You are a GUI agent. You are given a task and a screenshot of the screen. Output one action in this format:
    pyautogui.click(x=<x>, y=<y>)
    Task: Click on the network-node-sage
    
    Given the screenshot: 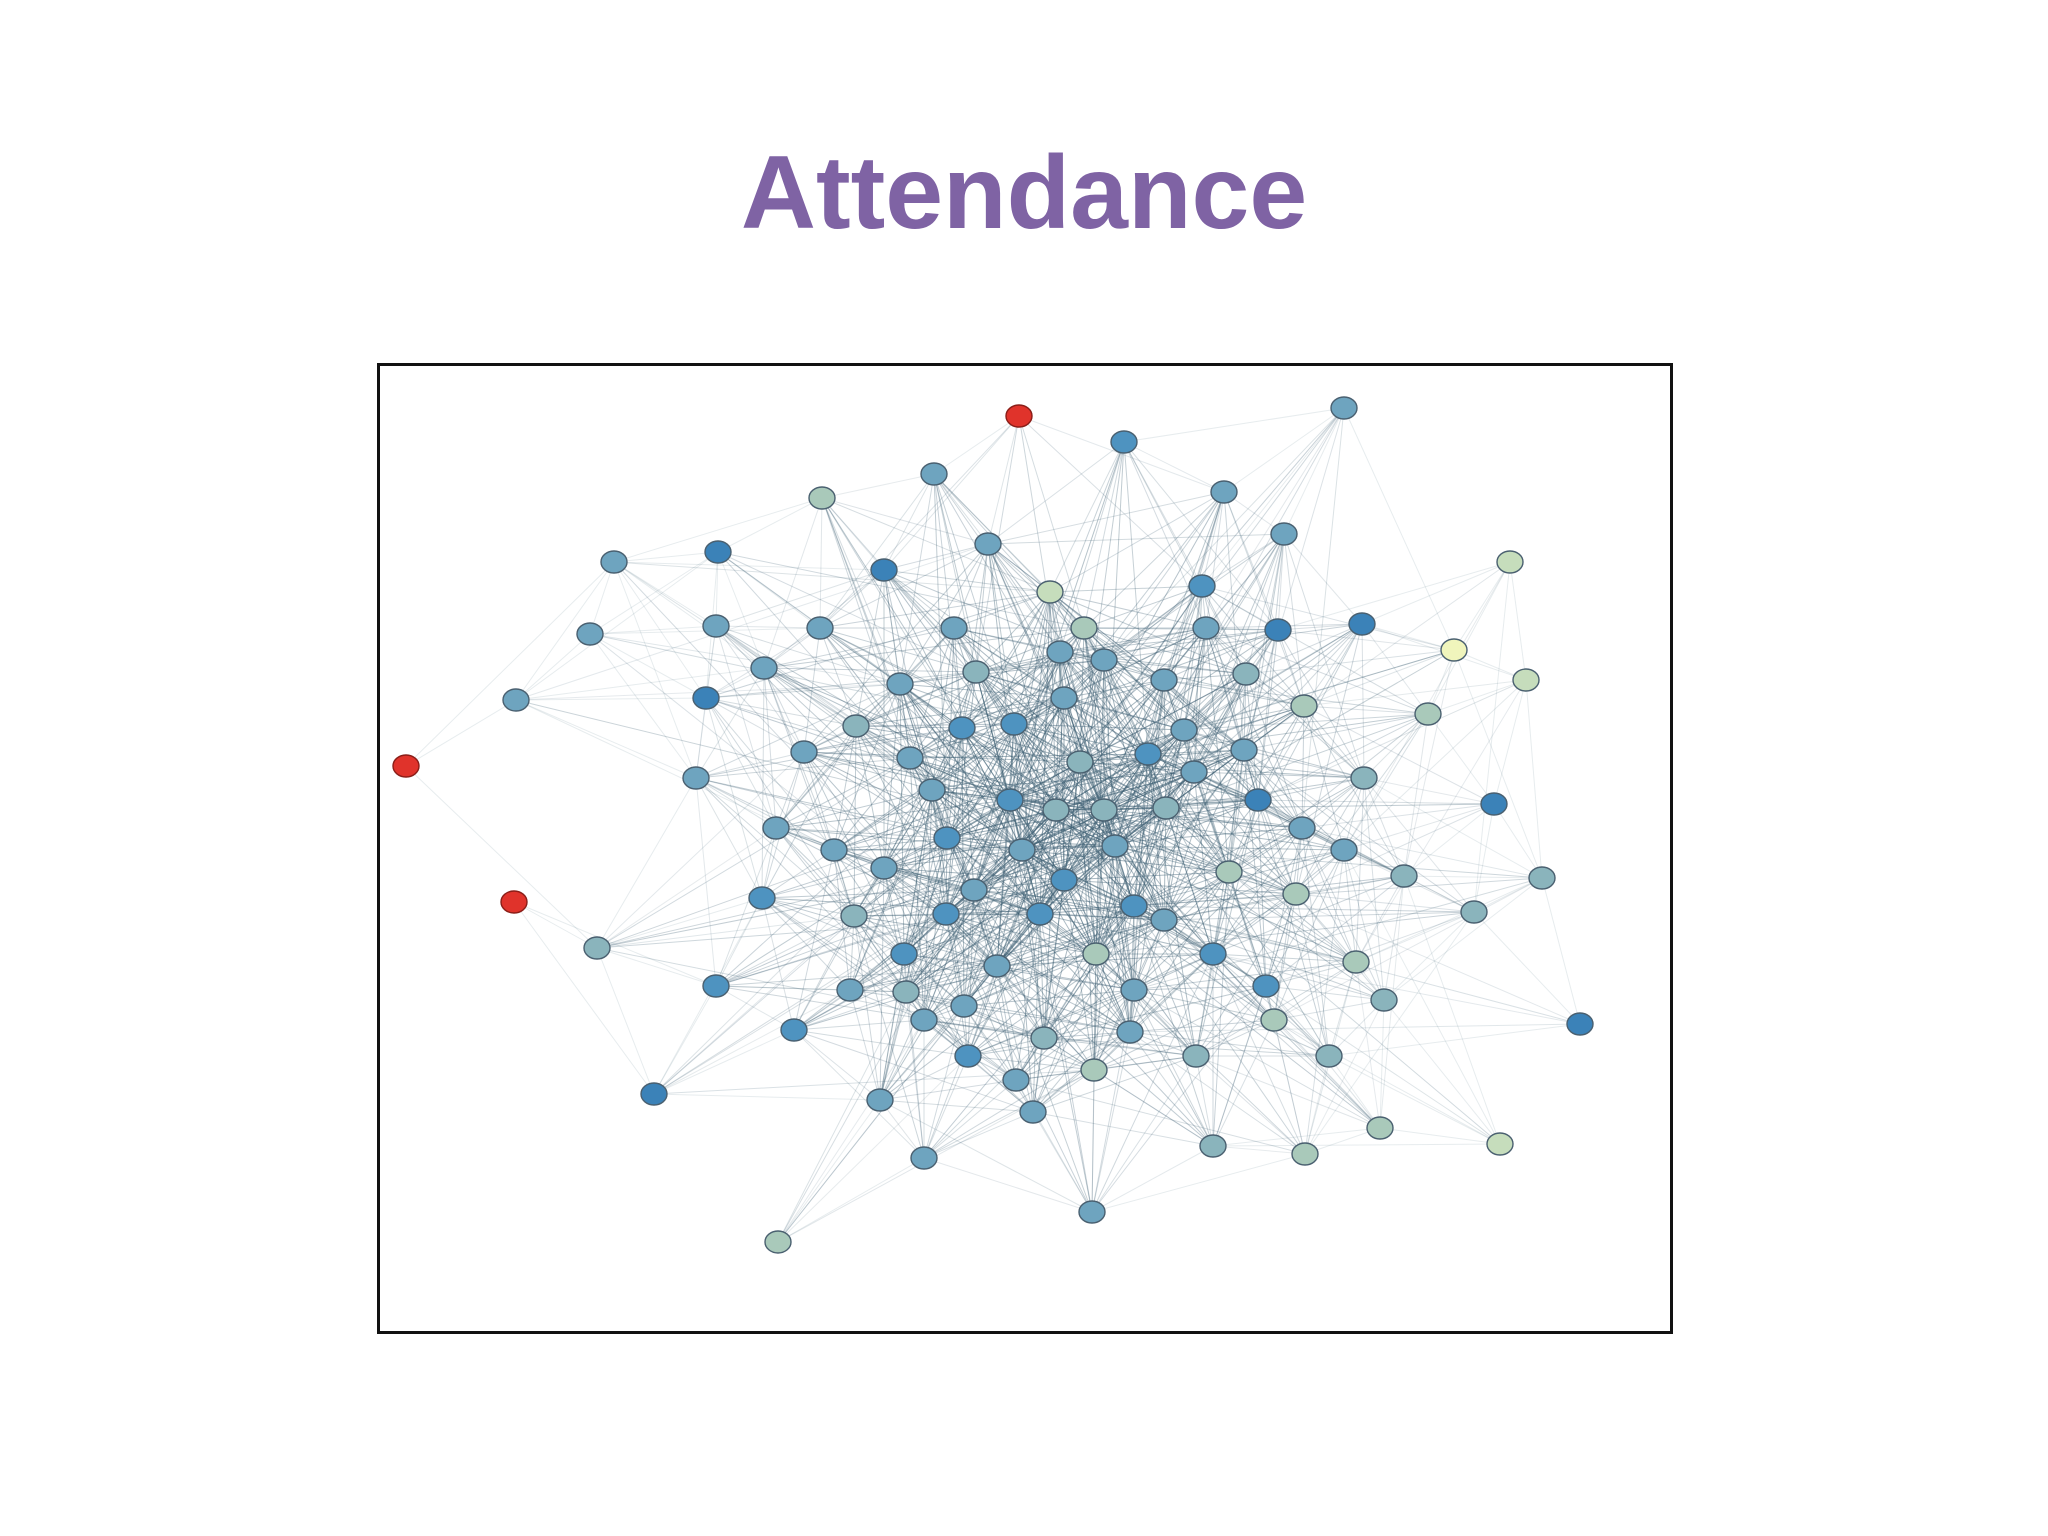 What is the action you would take?
    pyautogui.click(x=1084, y=628)
    